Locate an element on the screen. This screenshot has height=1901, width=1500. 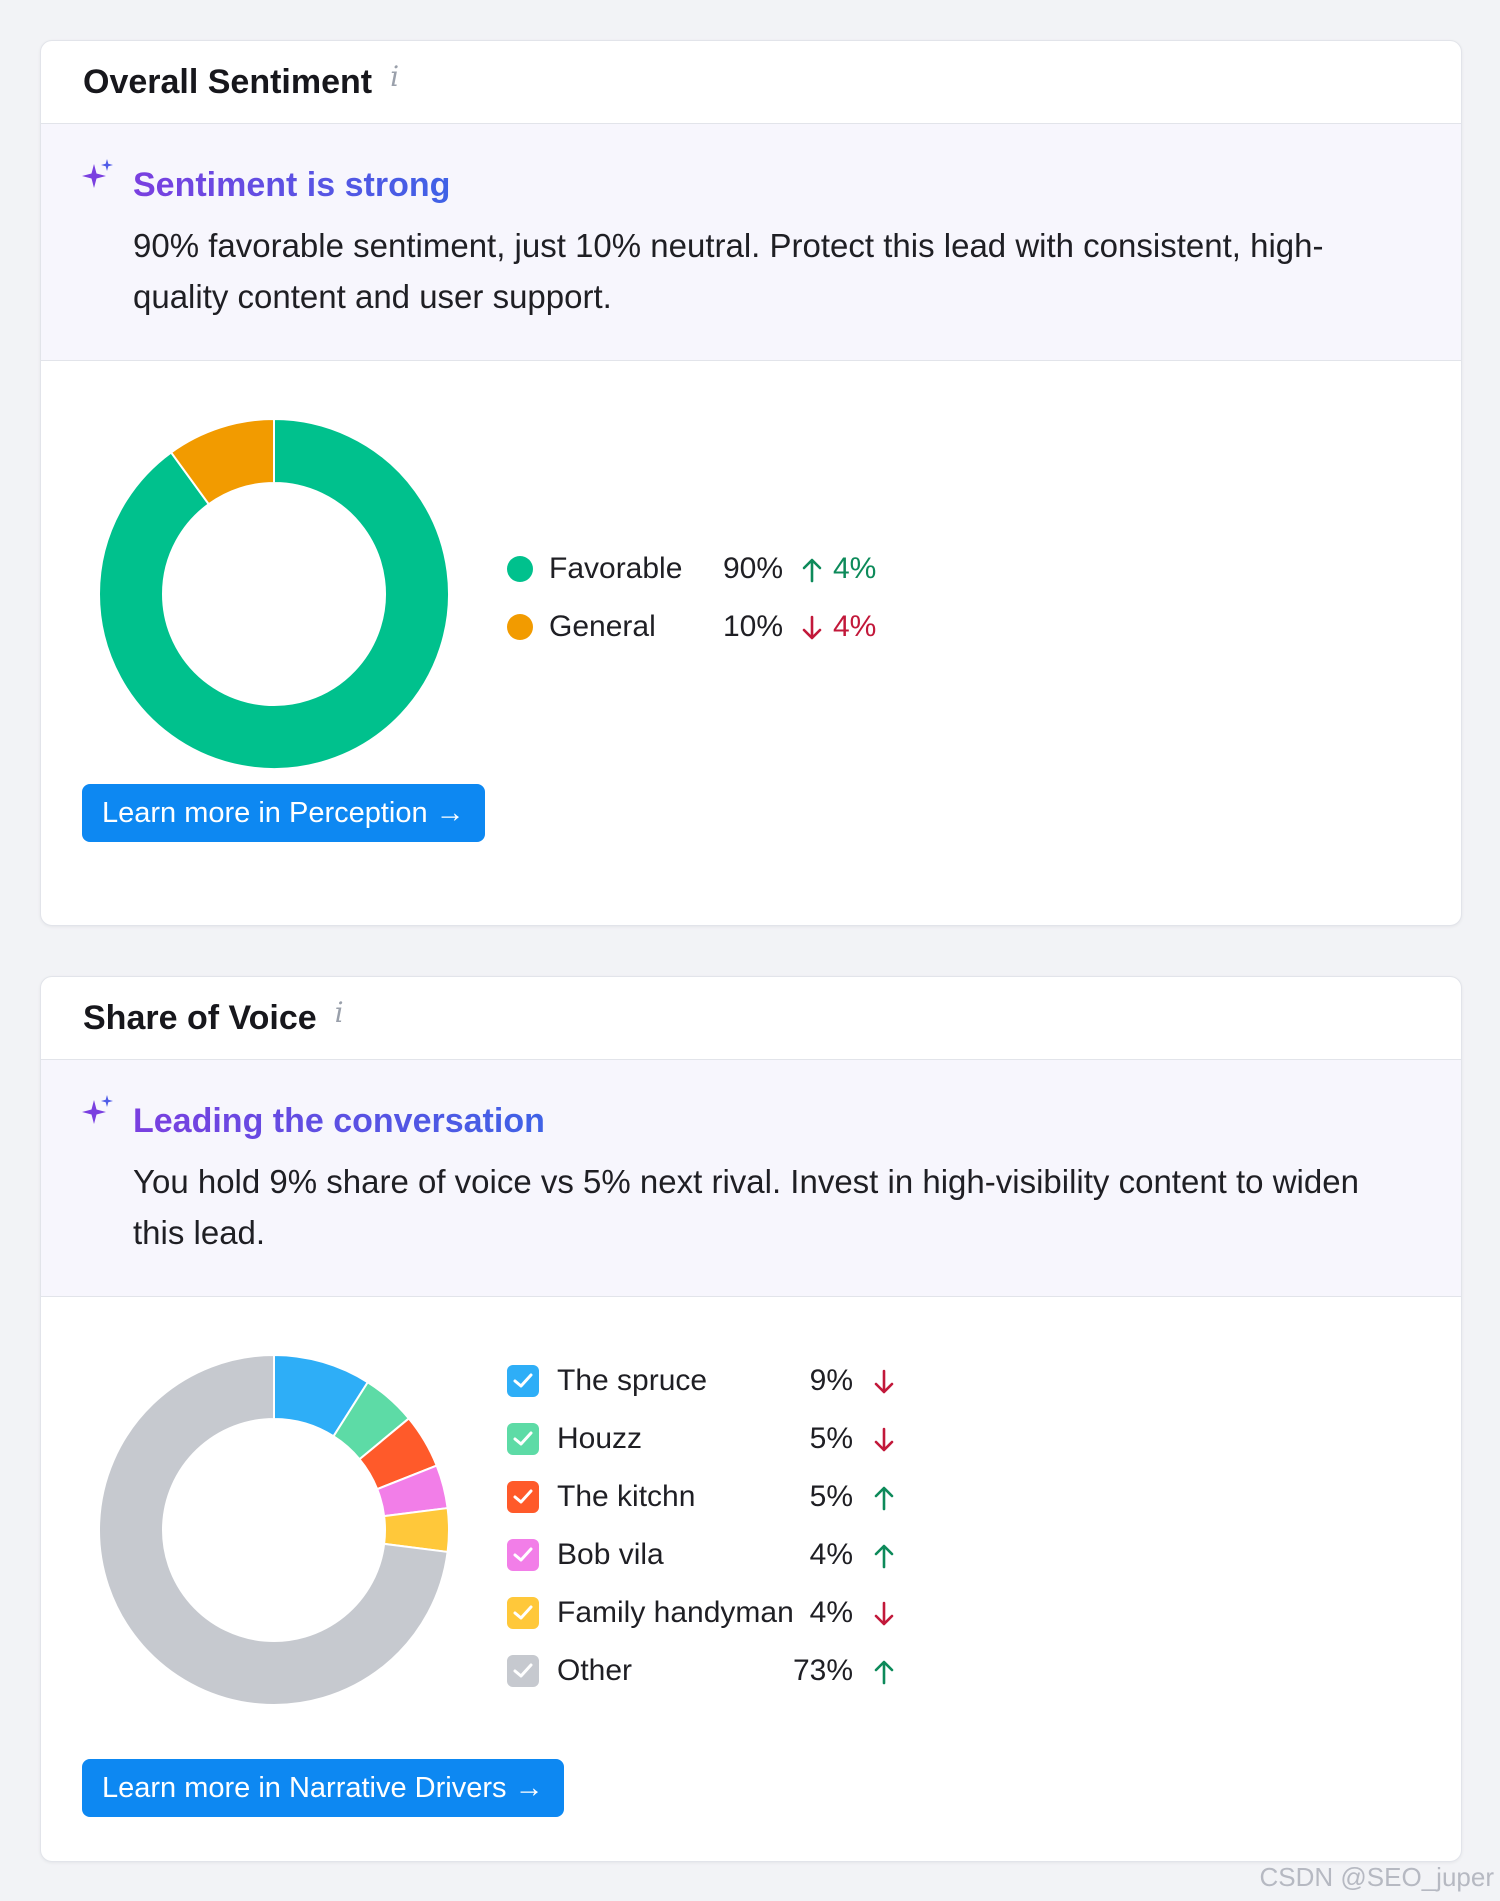
legend-item-family-handyman: Family handyman 4% is located at coordinates (737, 1613).